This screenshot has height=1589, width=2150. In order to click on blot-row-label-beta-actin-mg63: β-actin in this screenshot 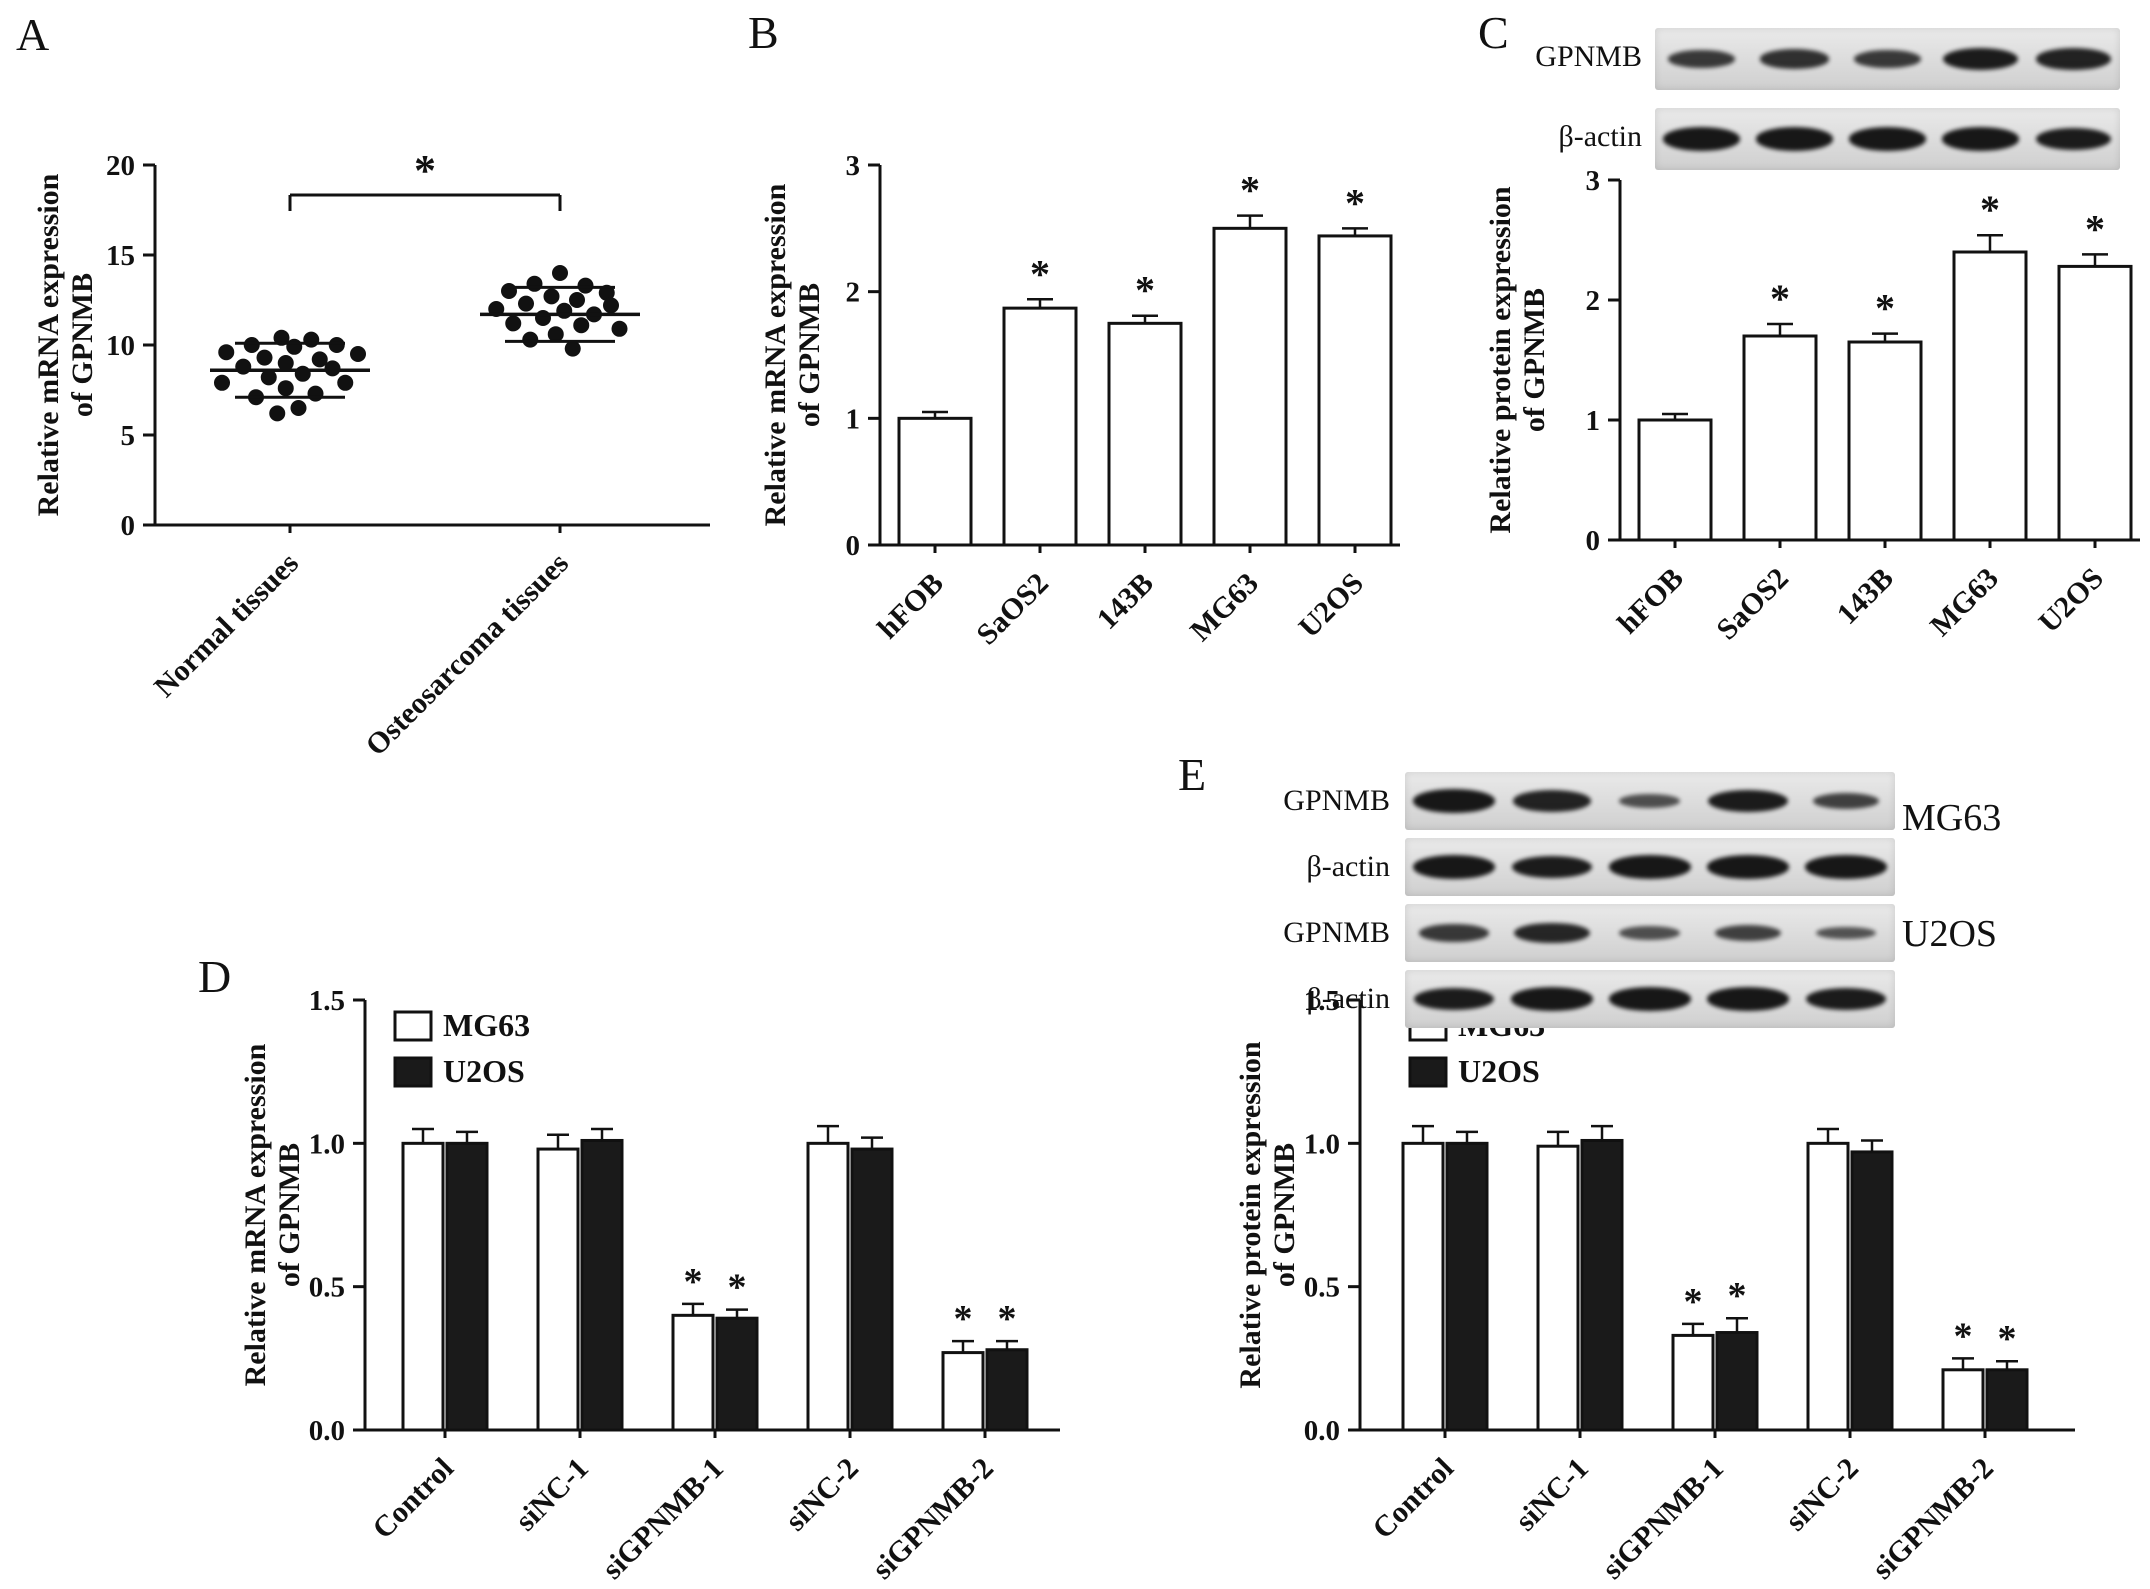, I will do `click(1348, 866)`.